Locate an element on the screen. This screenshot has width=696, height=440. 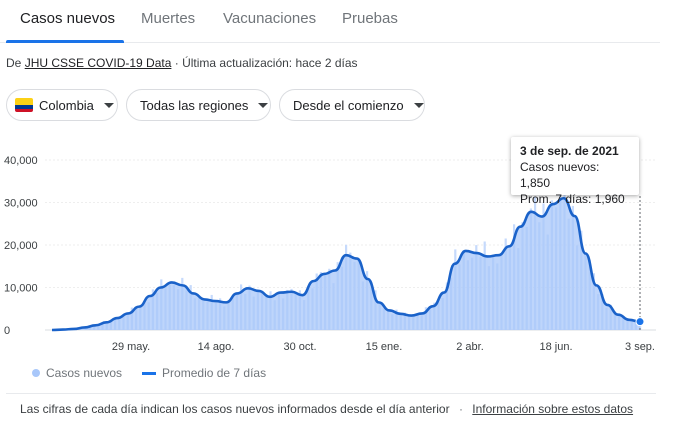
region-dropdown: Todas las regiones is located at coordinates (198, 105).